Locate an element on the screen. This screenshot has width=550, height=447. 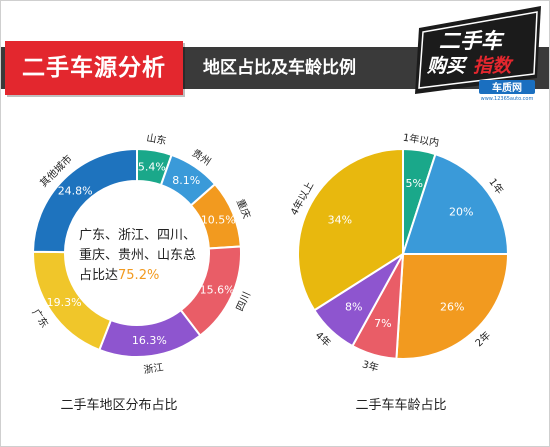
region-category-label: 广东 is located at coordinates (40, 318).